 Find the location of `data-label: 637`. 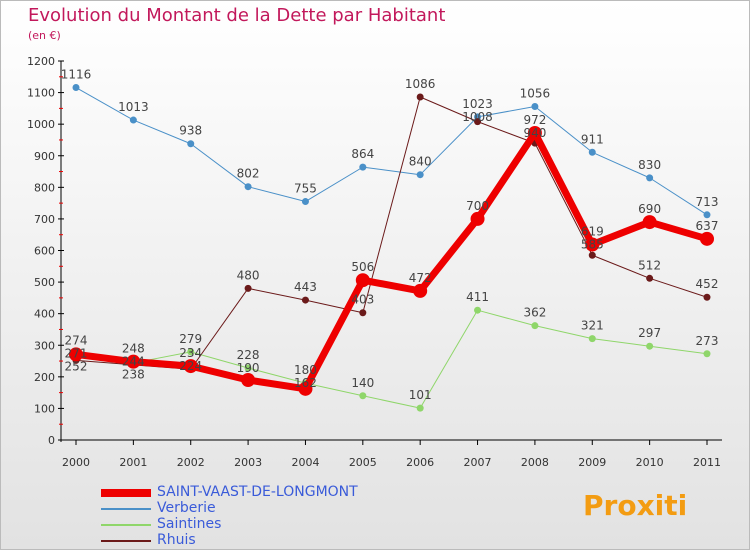

data-label: 637 is located at coordinates (707, 226).